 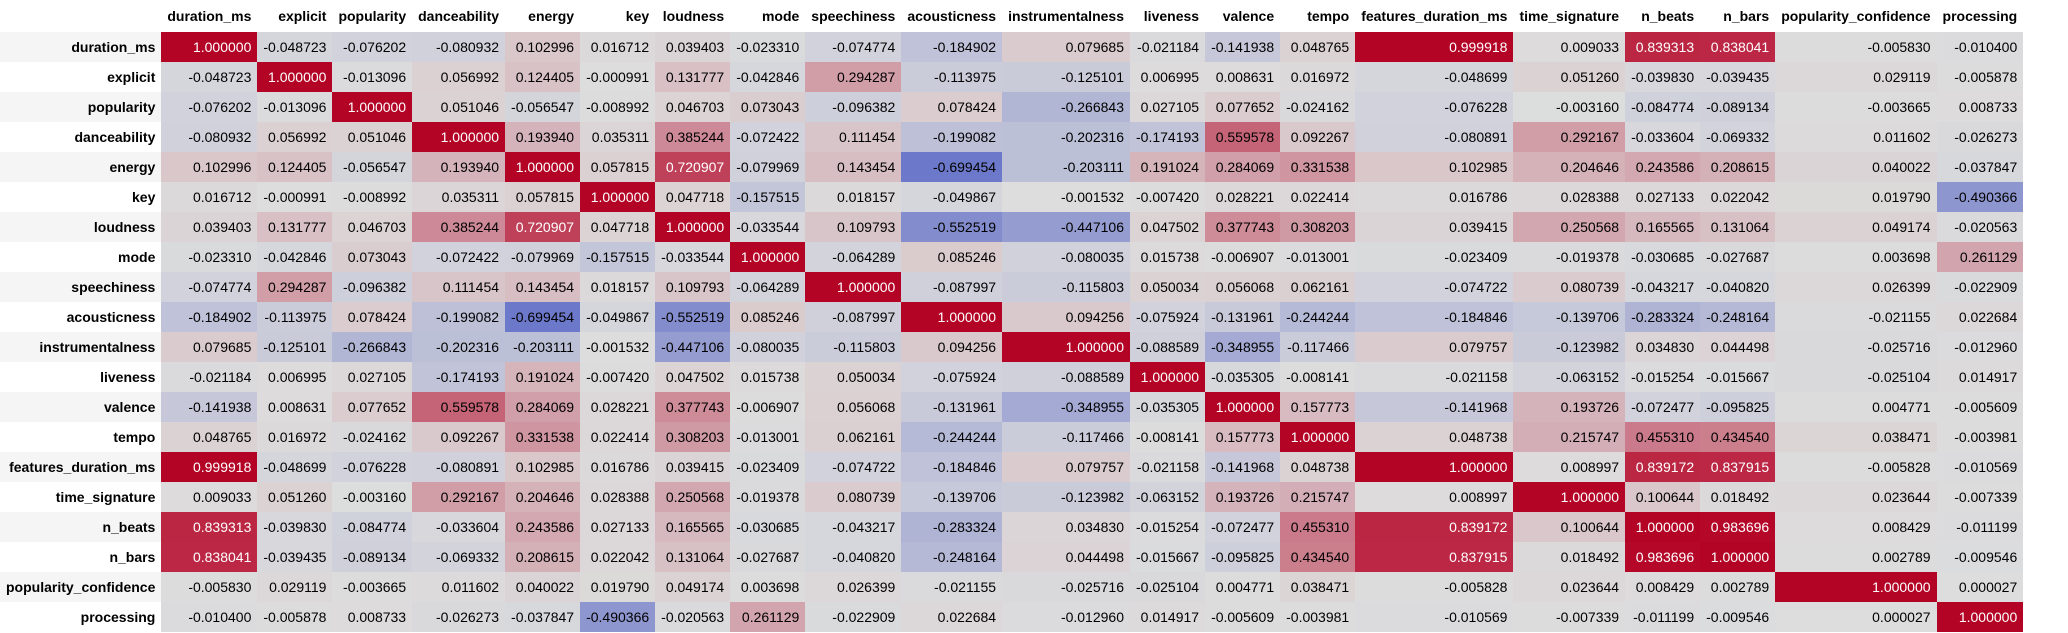 What do you see at coordinates (543, 347) in the screenshot?
I see `correlation-cell: -0.203111` at bounding box center [543, 347].